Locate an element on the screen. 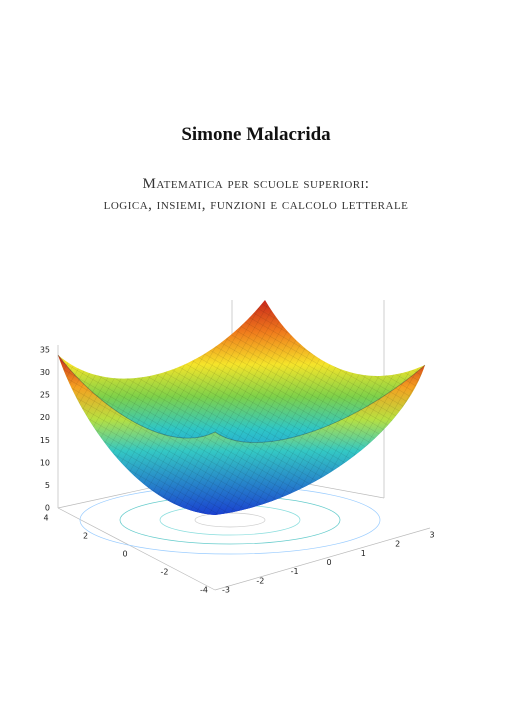 The width and height of the screenshot is (512, 726). author: Simone Malacrida is located at coordinates (256, 134).